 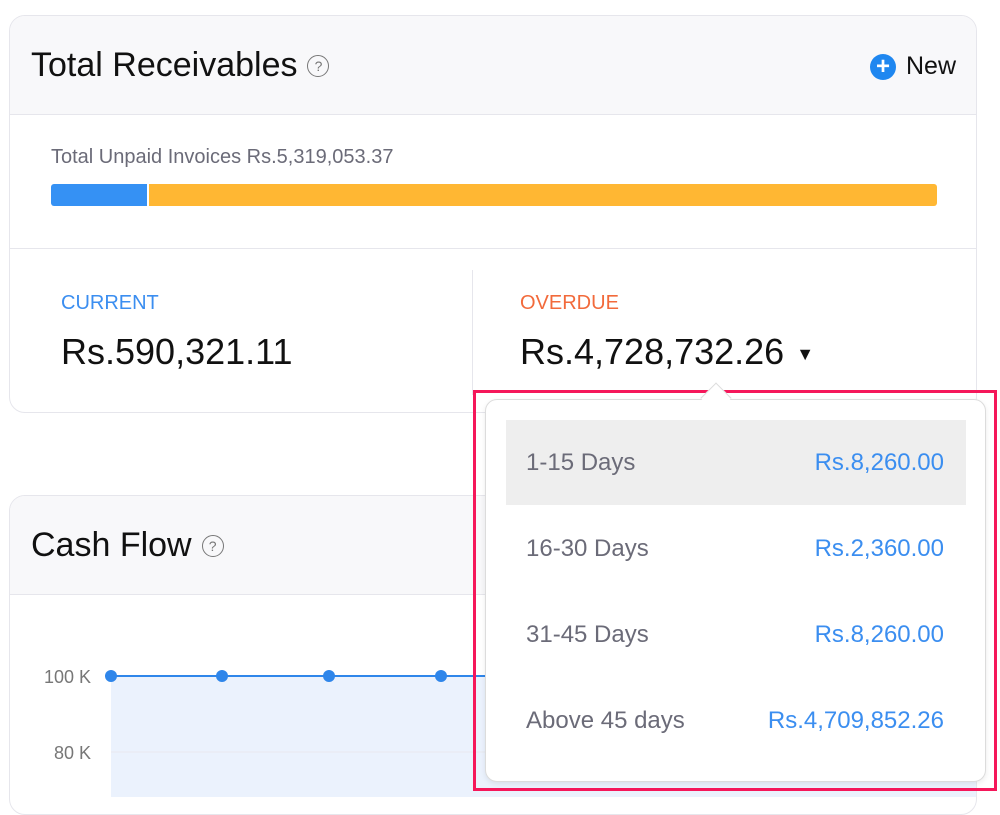 What do you see at coordinates (930, 66) in the screenshot?
I see `new-label: New` at bounding box center [930, 66].